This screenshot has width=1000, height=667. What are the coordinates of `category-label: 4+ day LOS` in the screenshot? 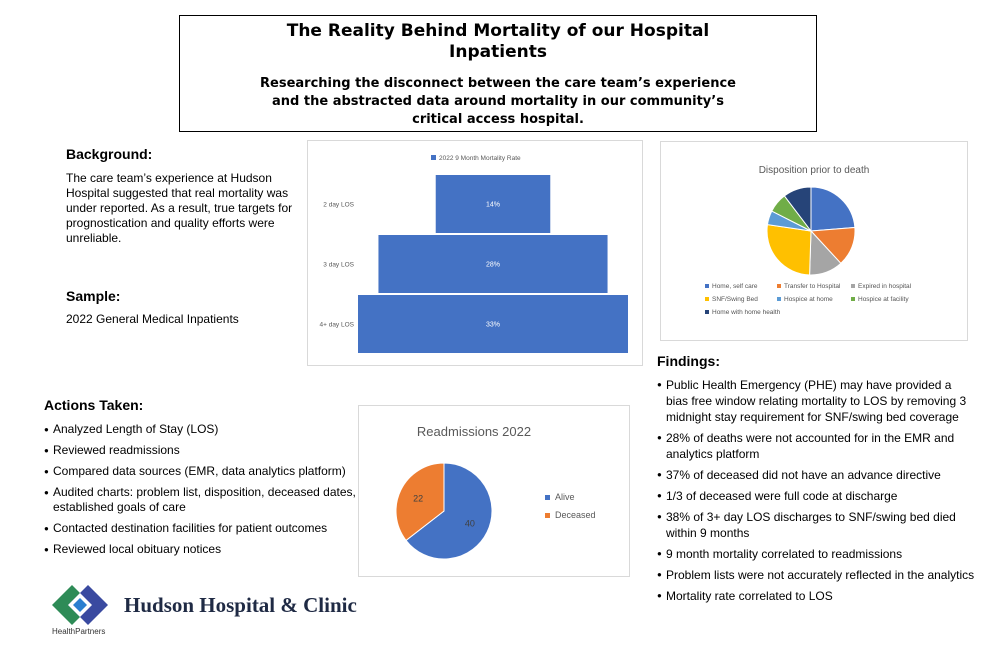 It's located at (336, 325).